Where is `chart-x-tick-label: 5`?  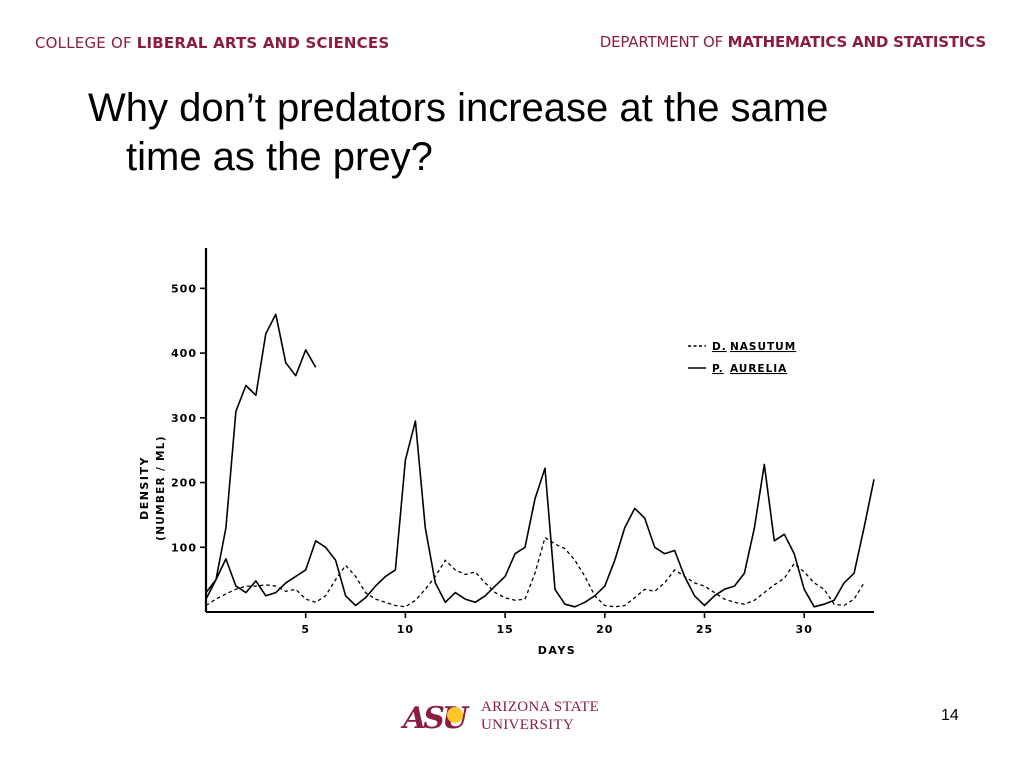
chart-x-tick-label: 5 is located at coordinates (305, 629).